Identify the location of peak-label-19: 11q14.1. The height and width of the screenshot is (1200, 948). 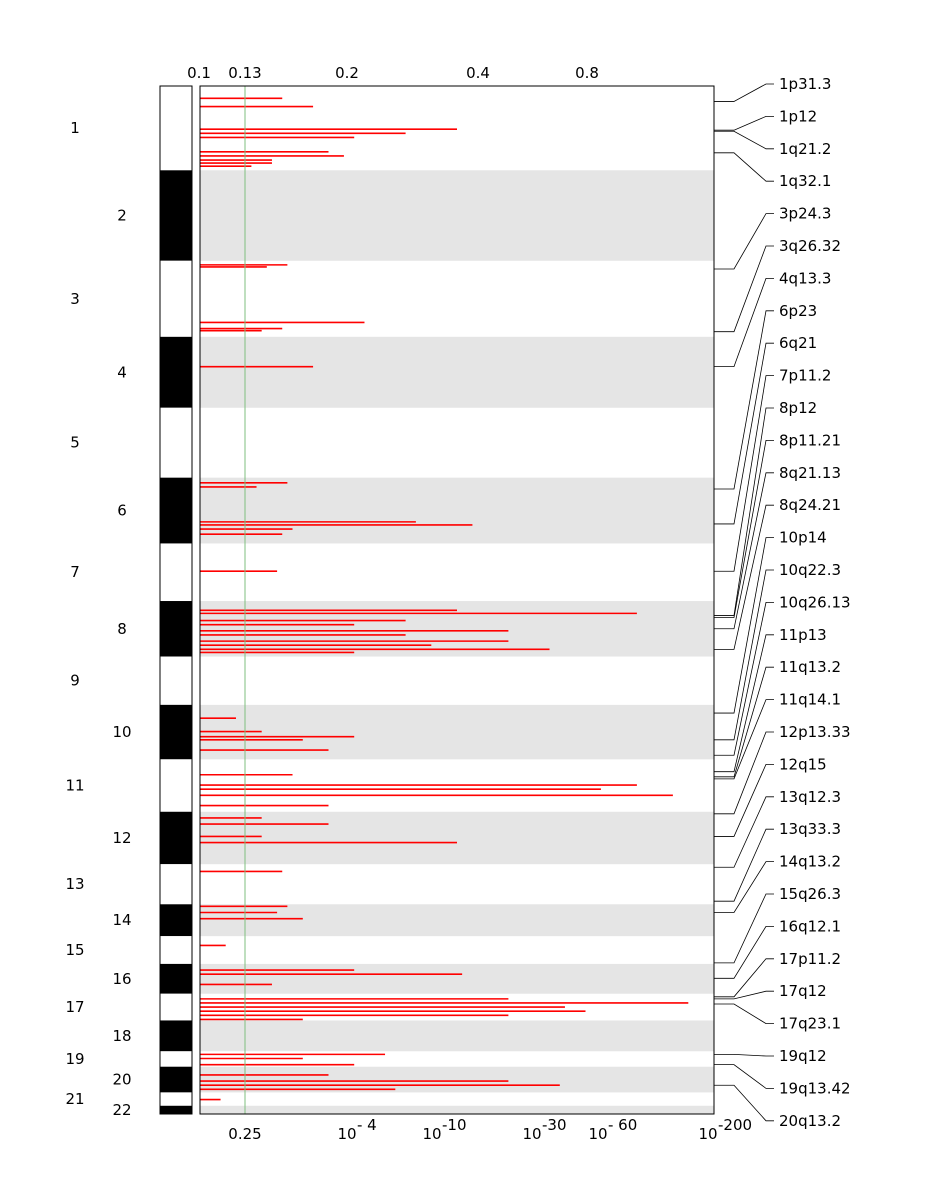
(810, 700).